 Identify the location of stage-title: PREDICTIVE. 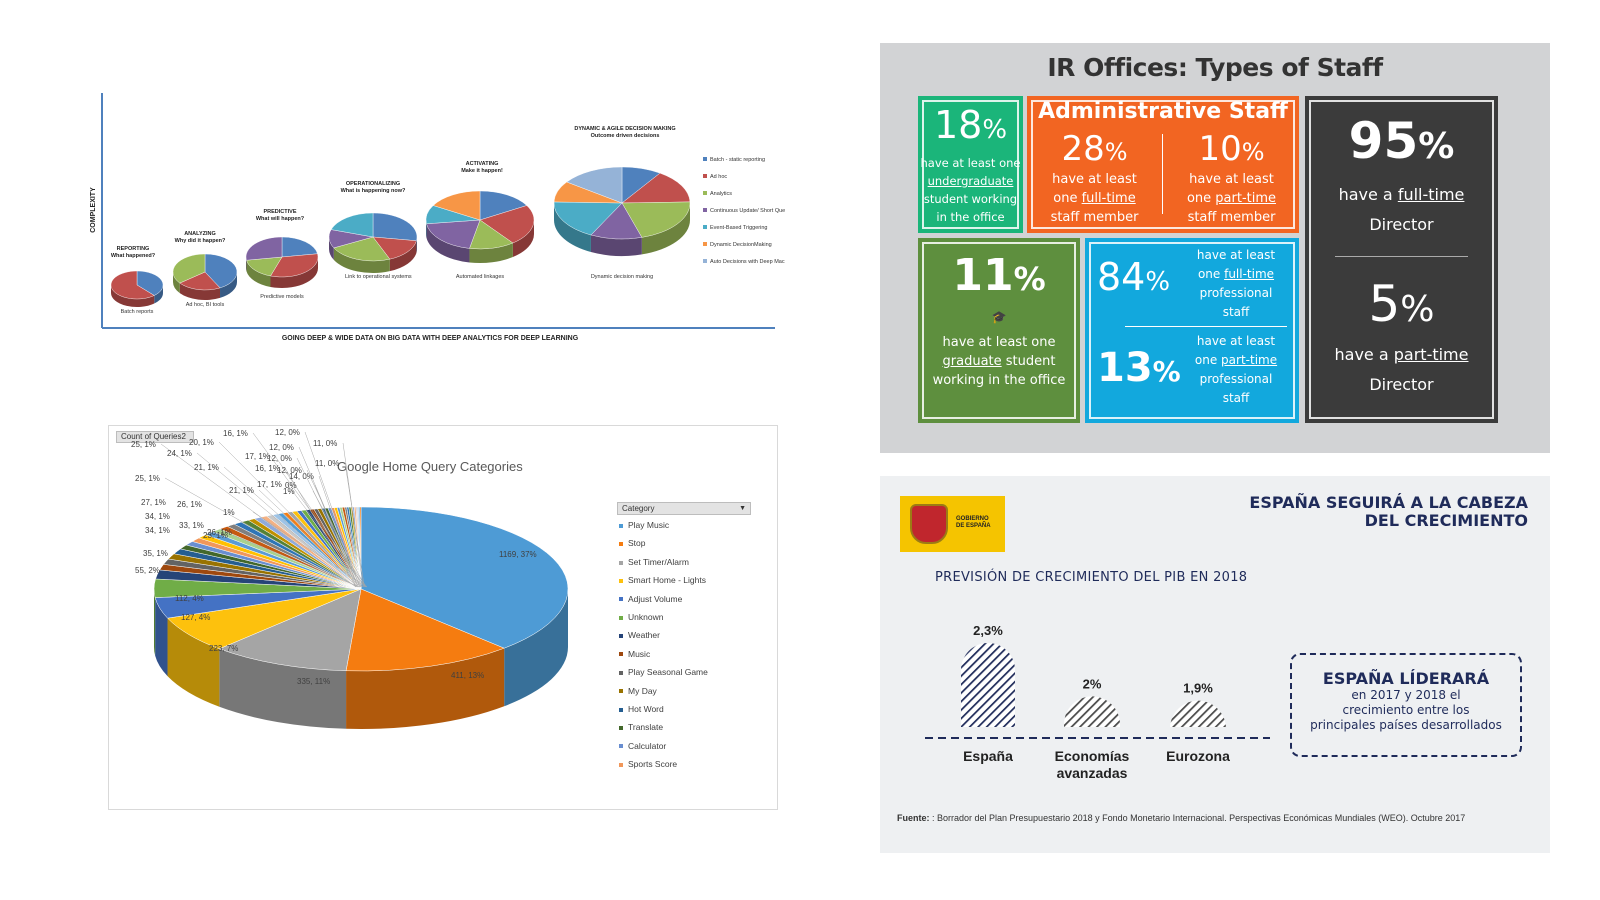
(279, 212).